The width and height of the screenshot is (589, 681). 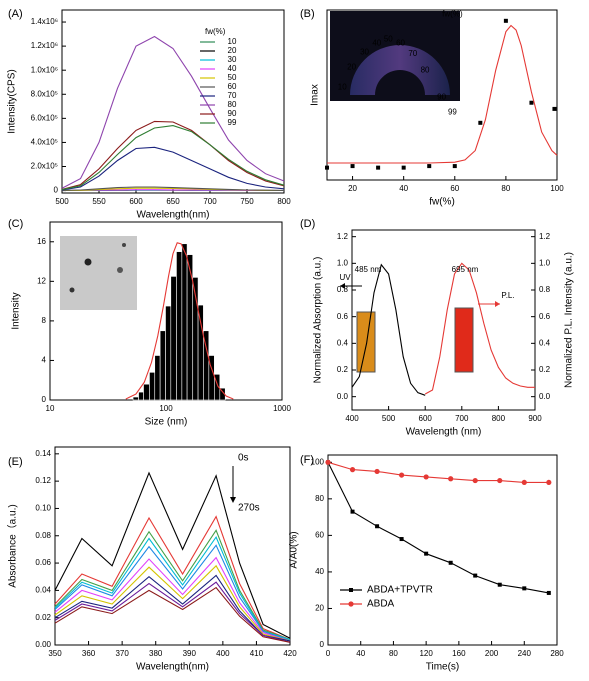 What do you see at coordinates (400, 42) in the screenshot?
I see `annotation: 60` at bounding box center [400, 42].